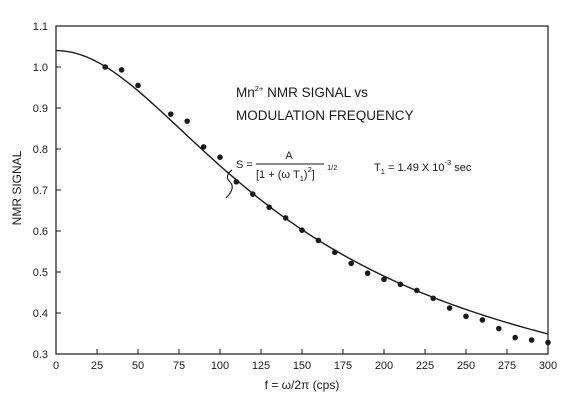  What do you see at coordinates (97, 366) in the screenshot?
I see `x-tick-label: 25` at bounding box center [97, 366].